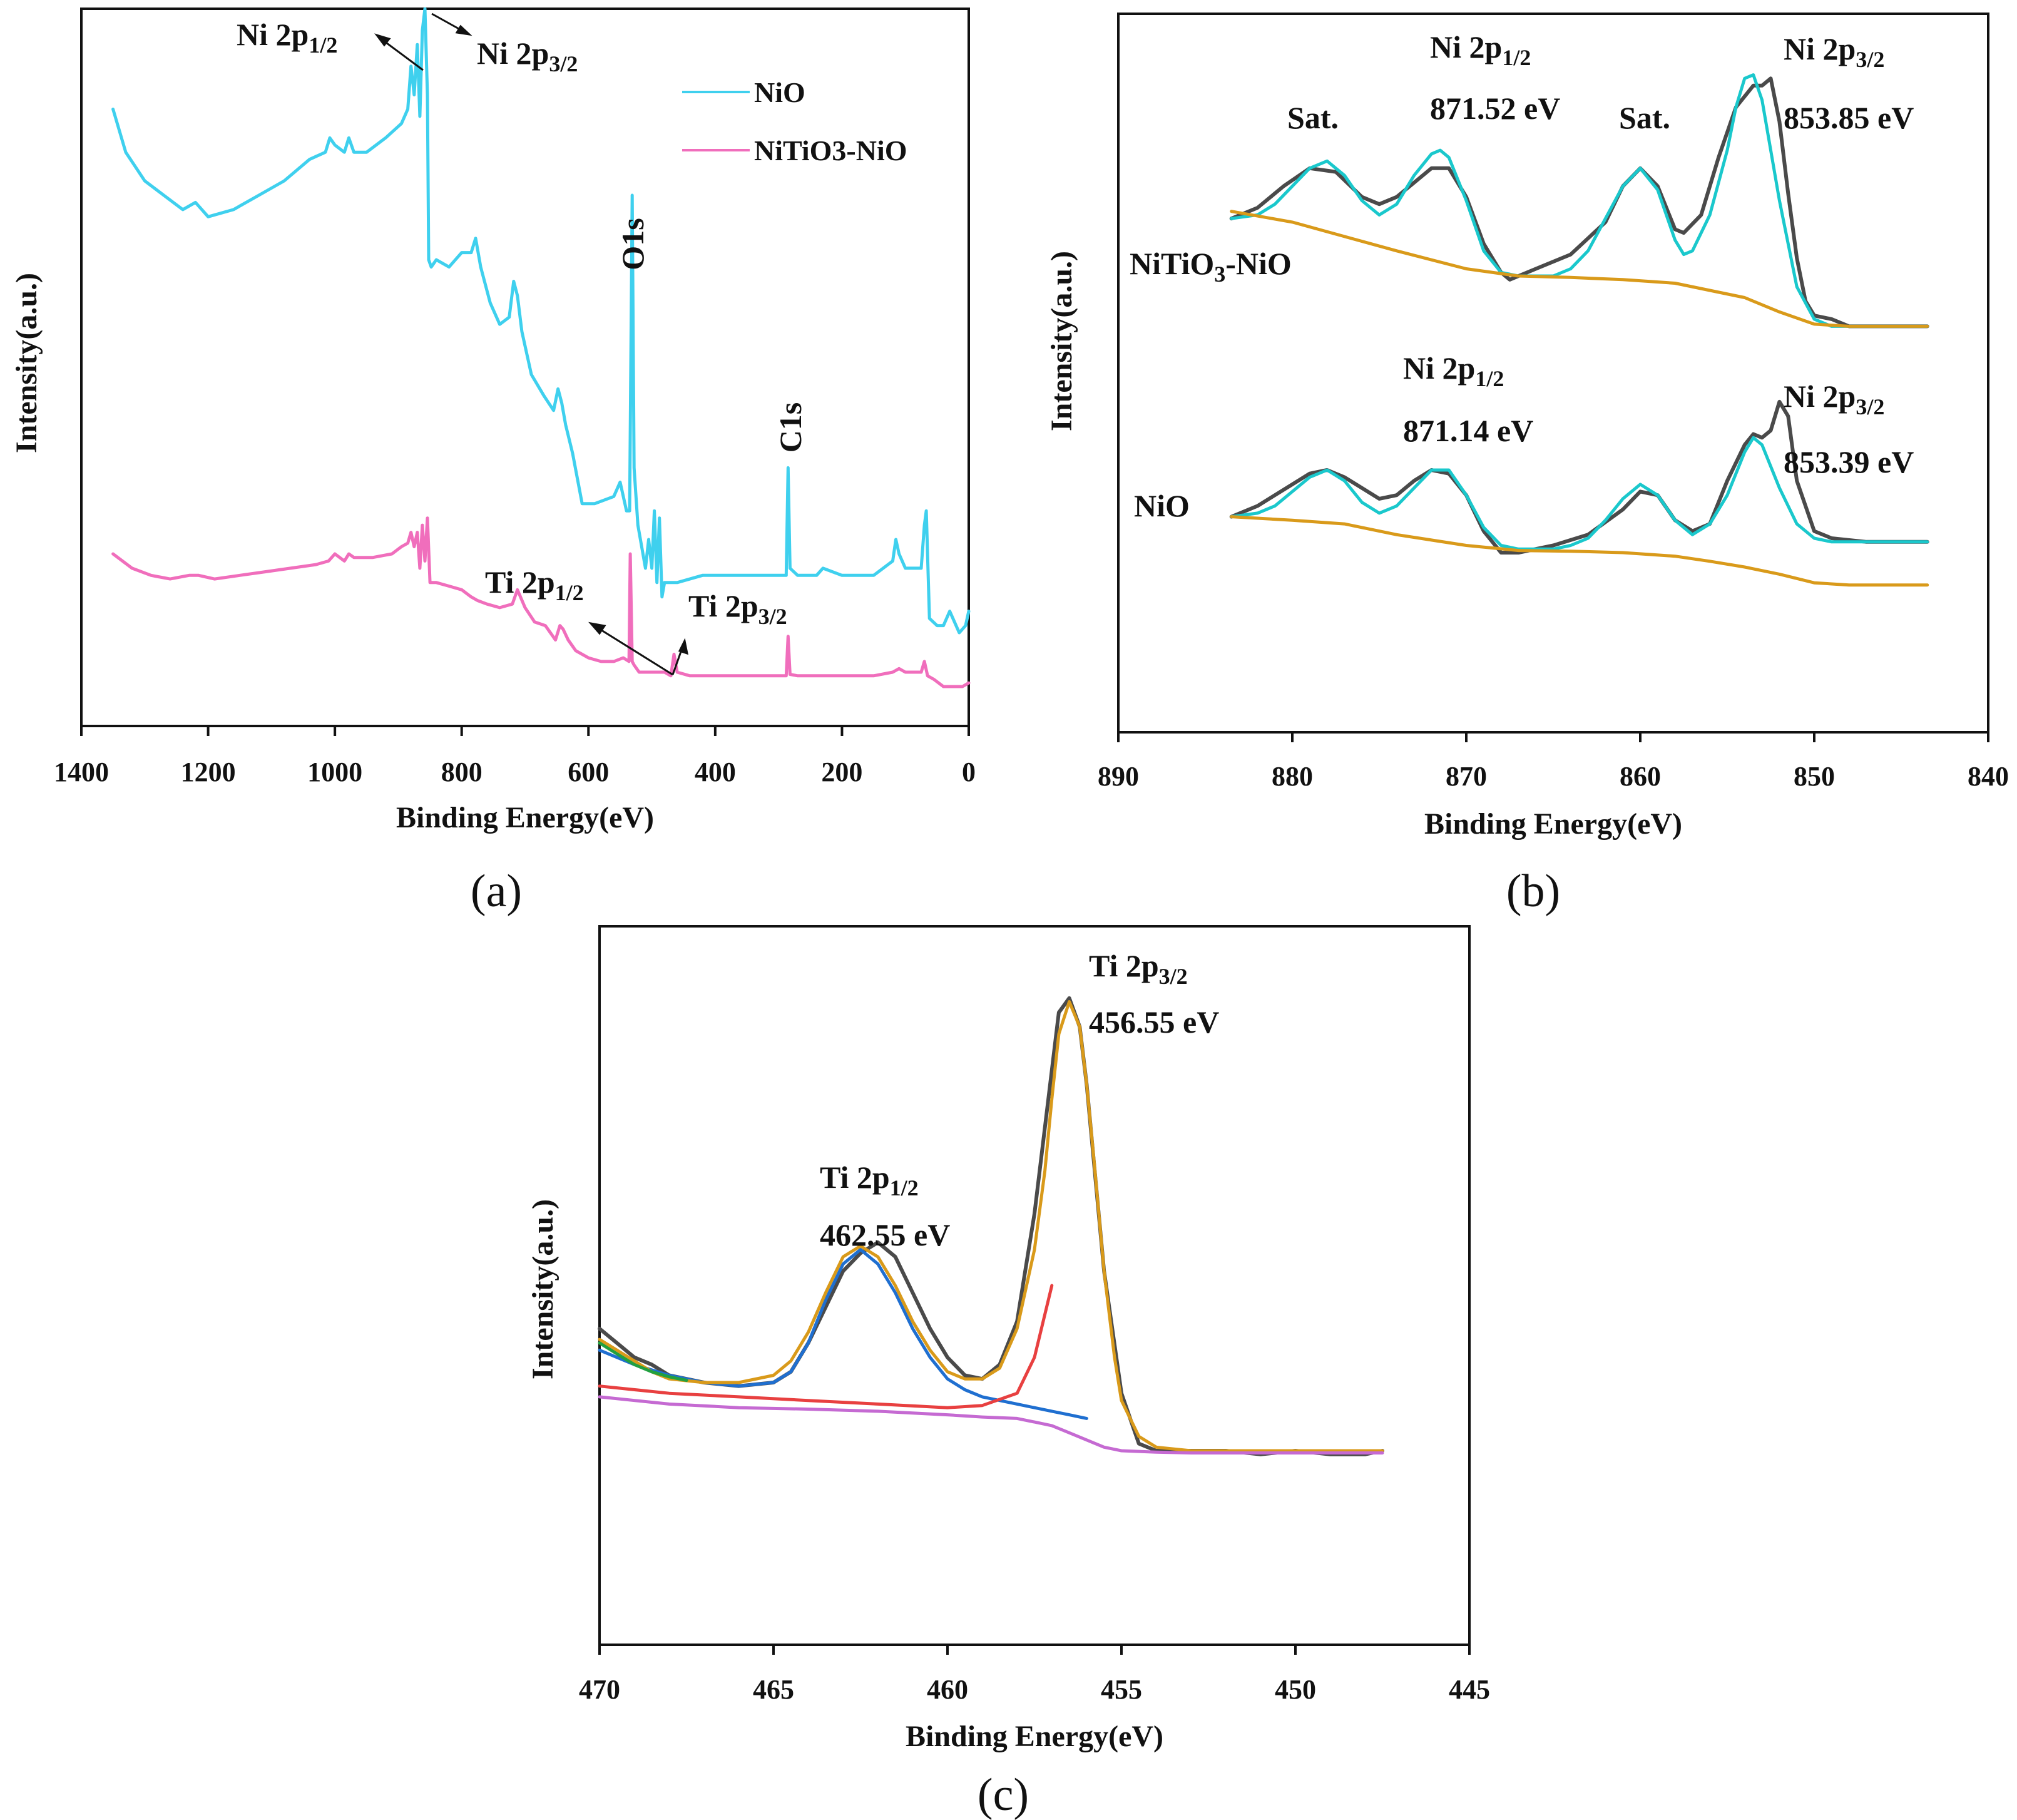 This screenshot has width=2017, height=1820. What do you see at coordinates (1814, 777) in the screenshot?
I see `panel-b-x-tick-label: 850` at bounding box center [1814, 777].